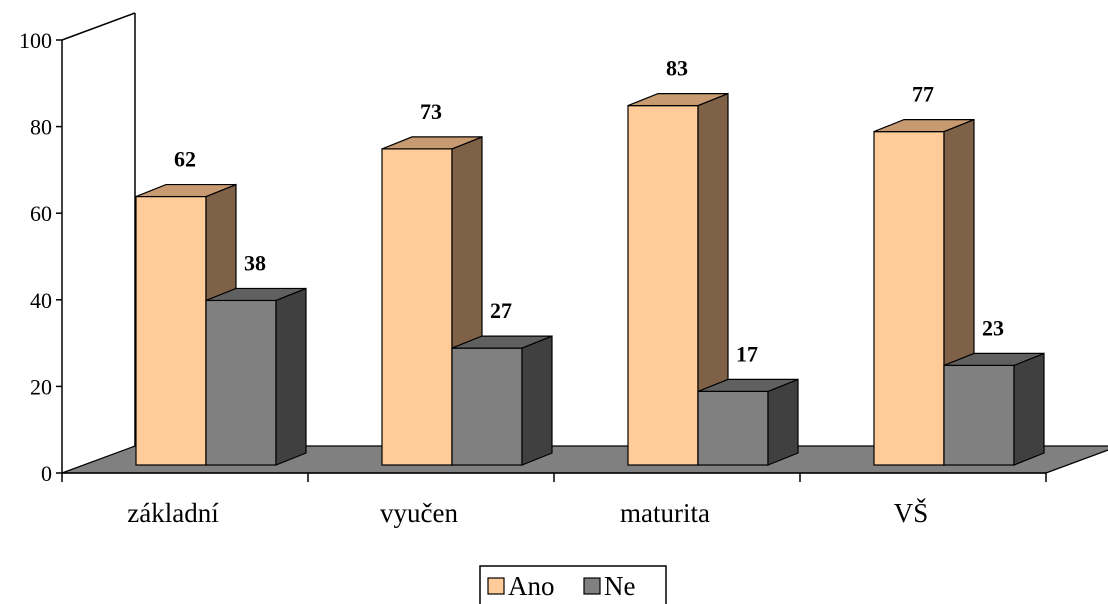 The image size is (1108, 604). Describe the element at coordinates (911, 513) in the screenshot. I see `category-label: VŠ` at that location.